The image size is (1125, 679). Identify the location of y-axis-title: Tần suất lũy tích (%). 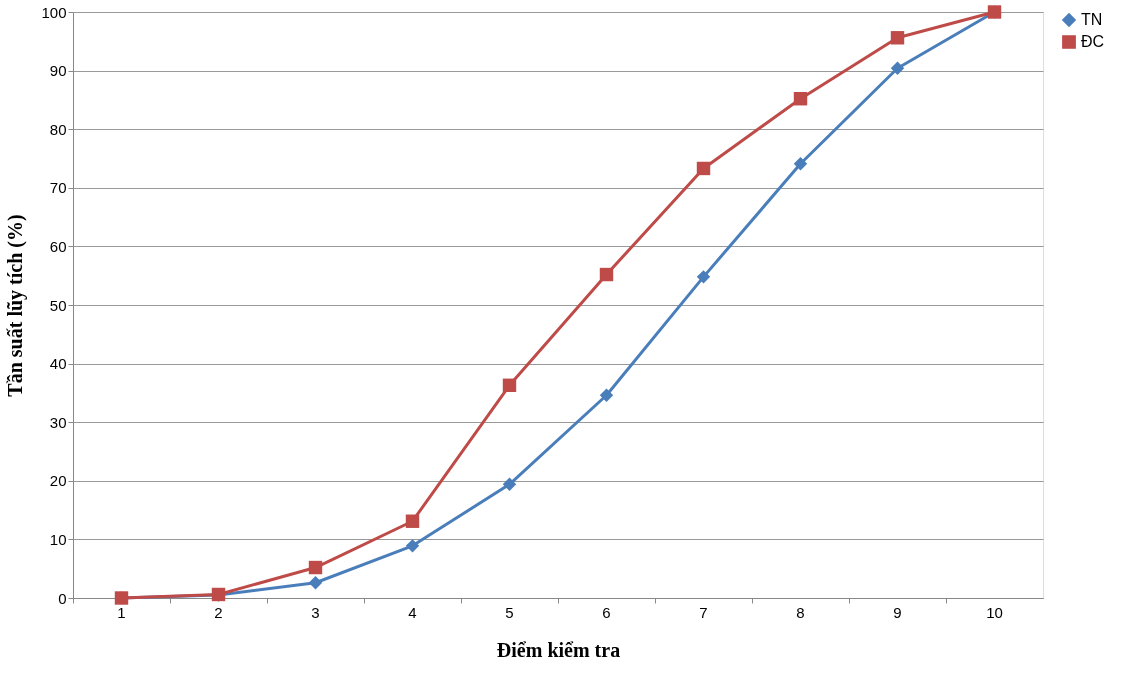
(16, 305).